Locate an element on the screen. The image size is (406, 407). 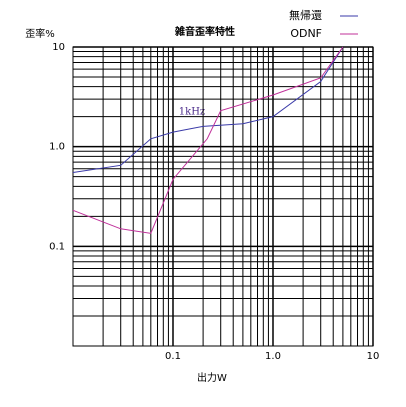
x-tick-label: 0.1 is located at coordinates (173, 356).